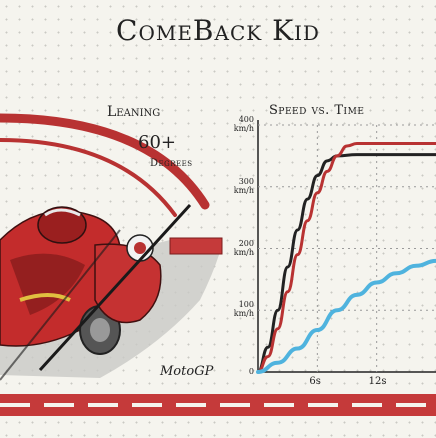 The width and height of the screenshot is (436, 438). I want to click on kerb-stripe, so click(218, 405).